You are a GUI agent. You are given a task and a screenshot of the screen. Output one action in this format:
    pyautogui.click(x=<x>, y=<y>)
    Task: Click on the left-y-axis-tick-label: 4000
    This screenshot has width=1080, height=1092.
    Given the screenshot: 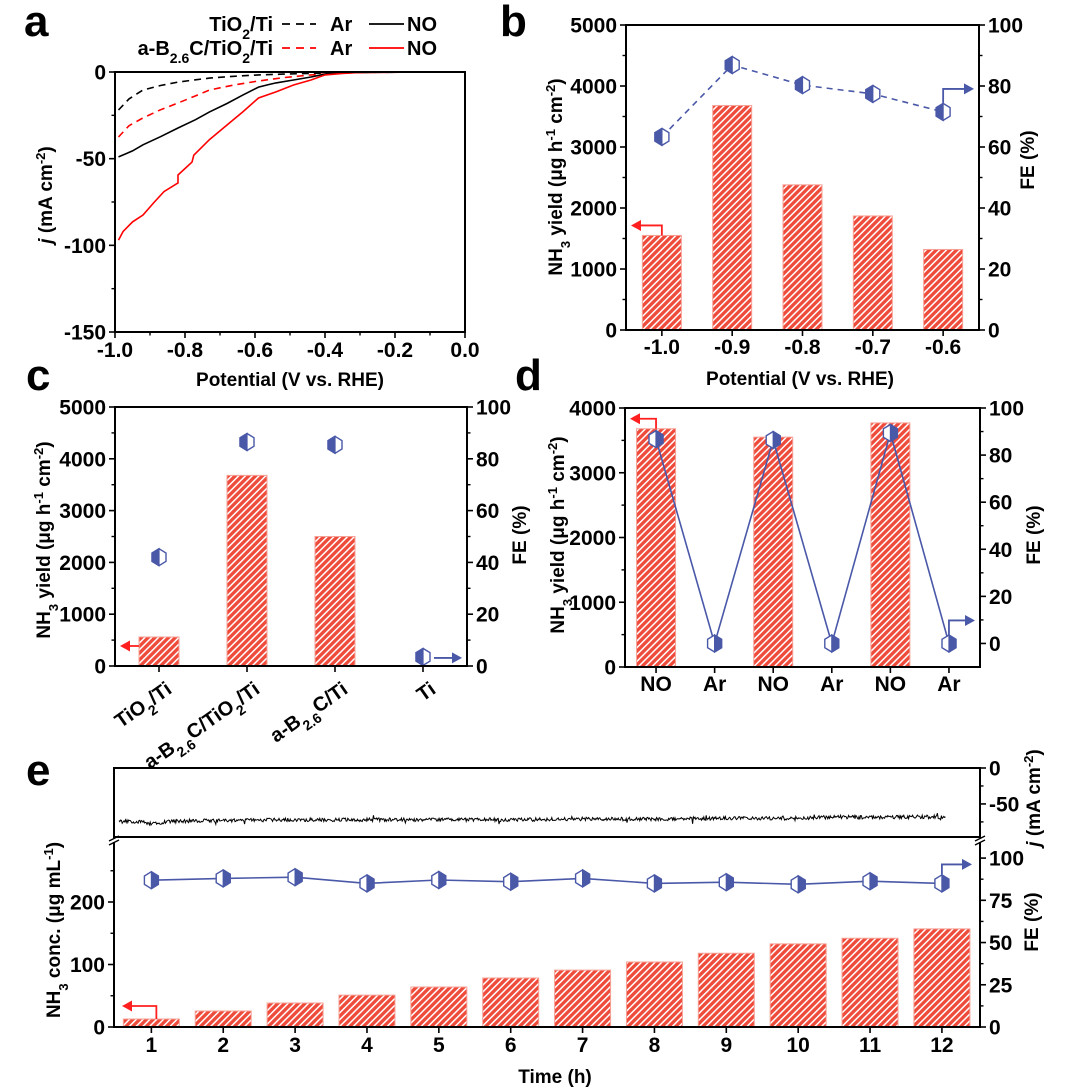 What is the action you would take?
    pyautogui.click(x=592, y=409)
    